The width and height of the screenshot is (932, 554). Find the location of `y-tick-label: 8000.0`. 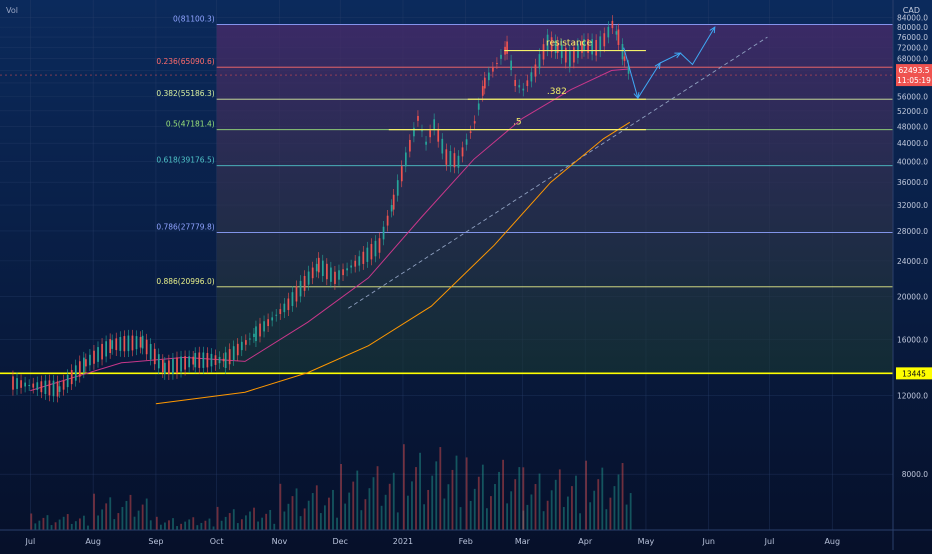

y-tick-label: 8000.0 is located at coordinates (915, 474).